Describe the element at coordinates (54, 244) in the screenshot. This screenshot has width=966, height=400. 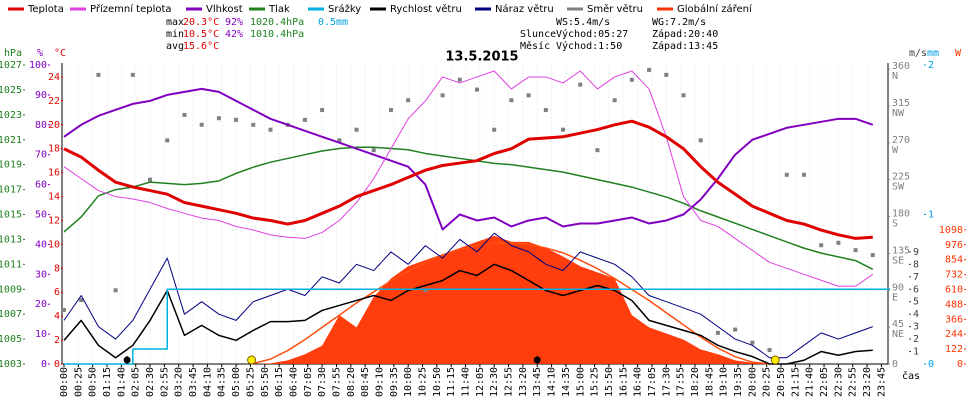
I see `y-tick-label: 10` at that location.